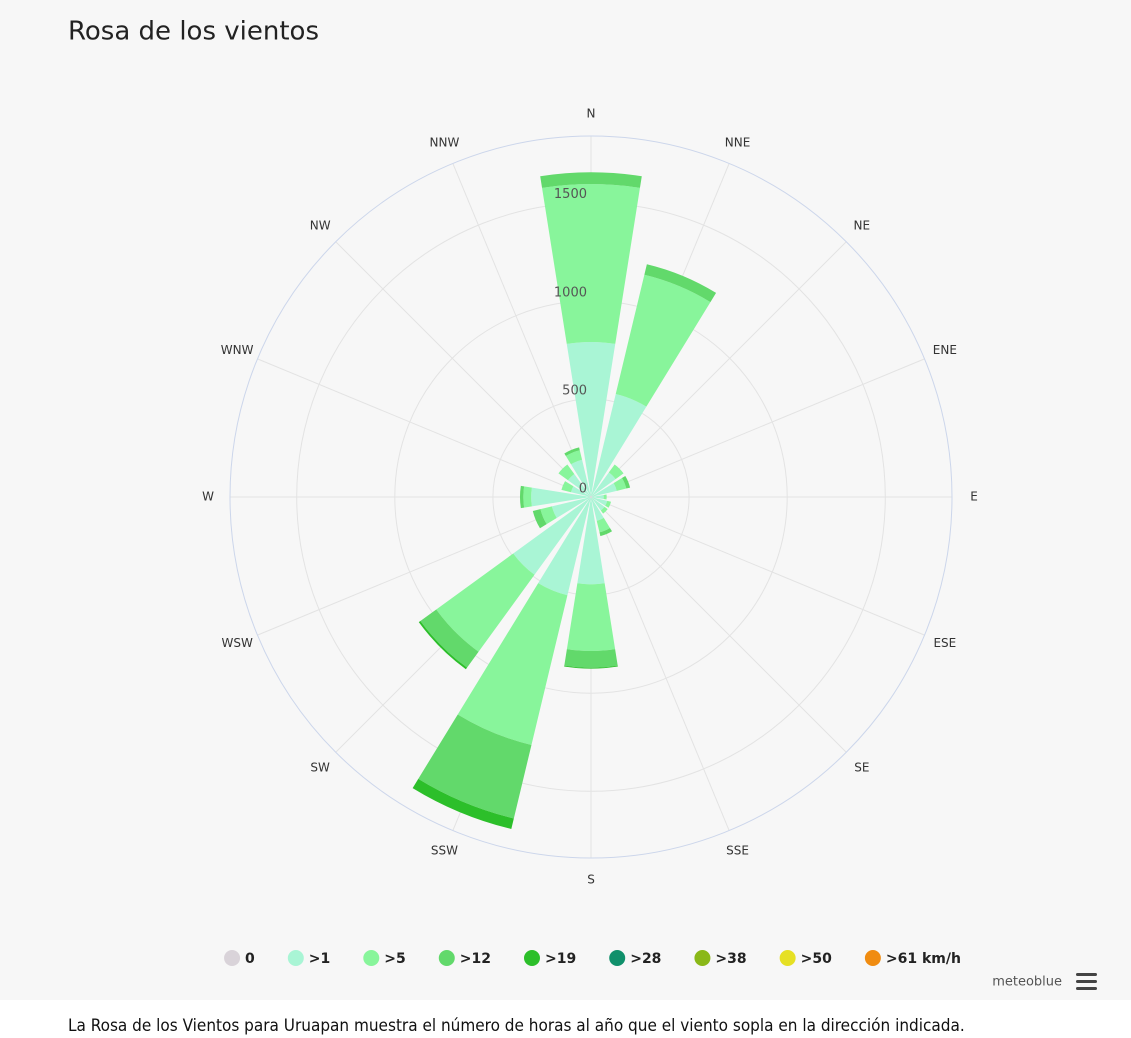 This screenshot has width=1131, height=1038. I want to click on direction-label: S, so click(591, 880).